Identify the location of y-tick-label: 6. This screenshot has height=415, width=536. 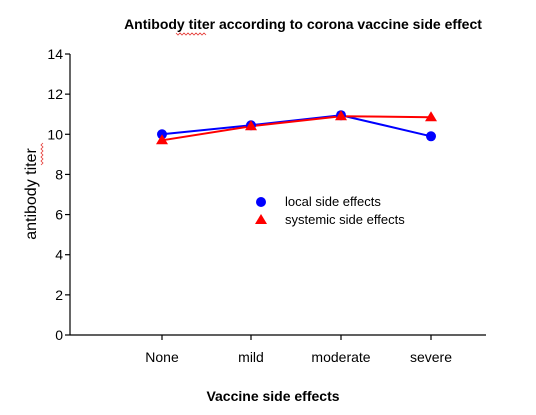
(59, 215).